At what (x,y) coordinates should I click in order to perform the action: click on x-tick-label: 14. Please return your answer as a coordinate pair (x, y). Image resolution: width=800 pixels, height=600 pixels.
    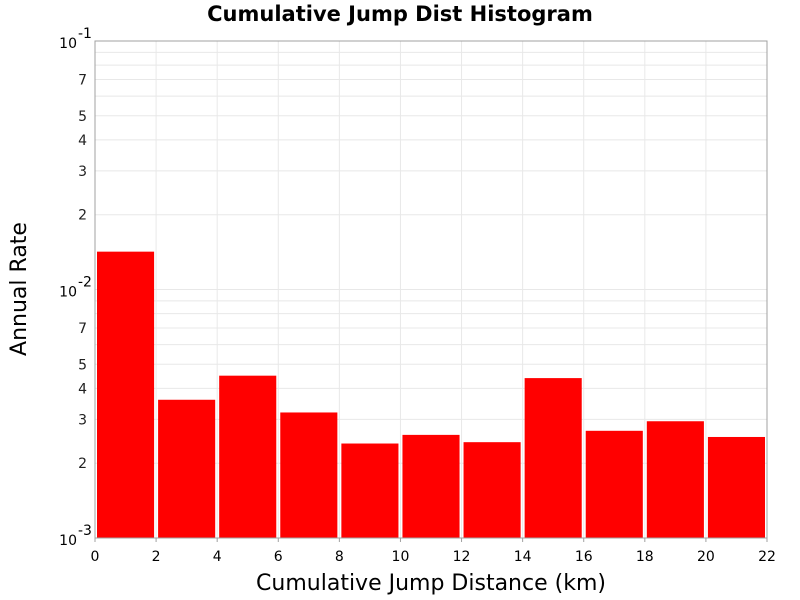
    Looking at the image, I should click on (523, 557).